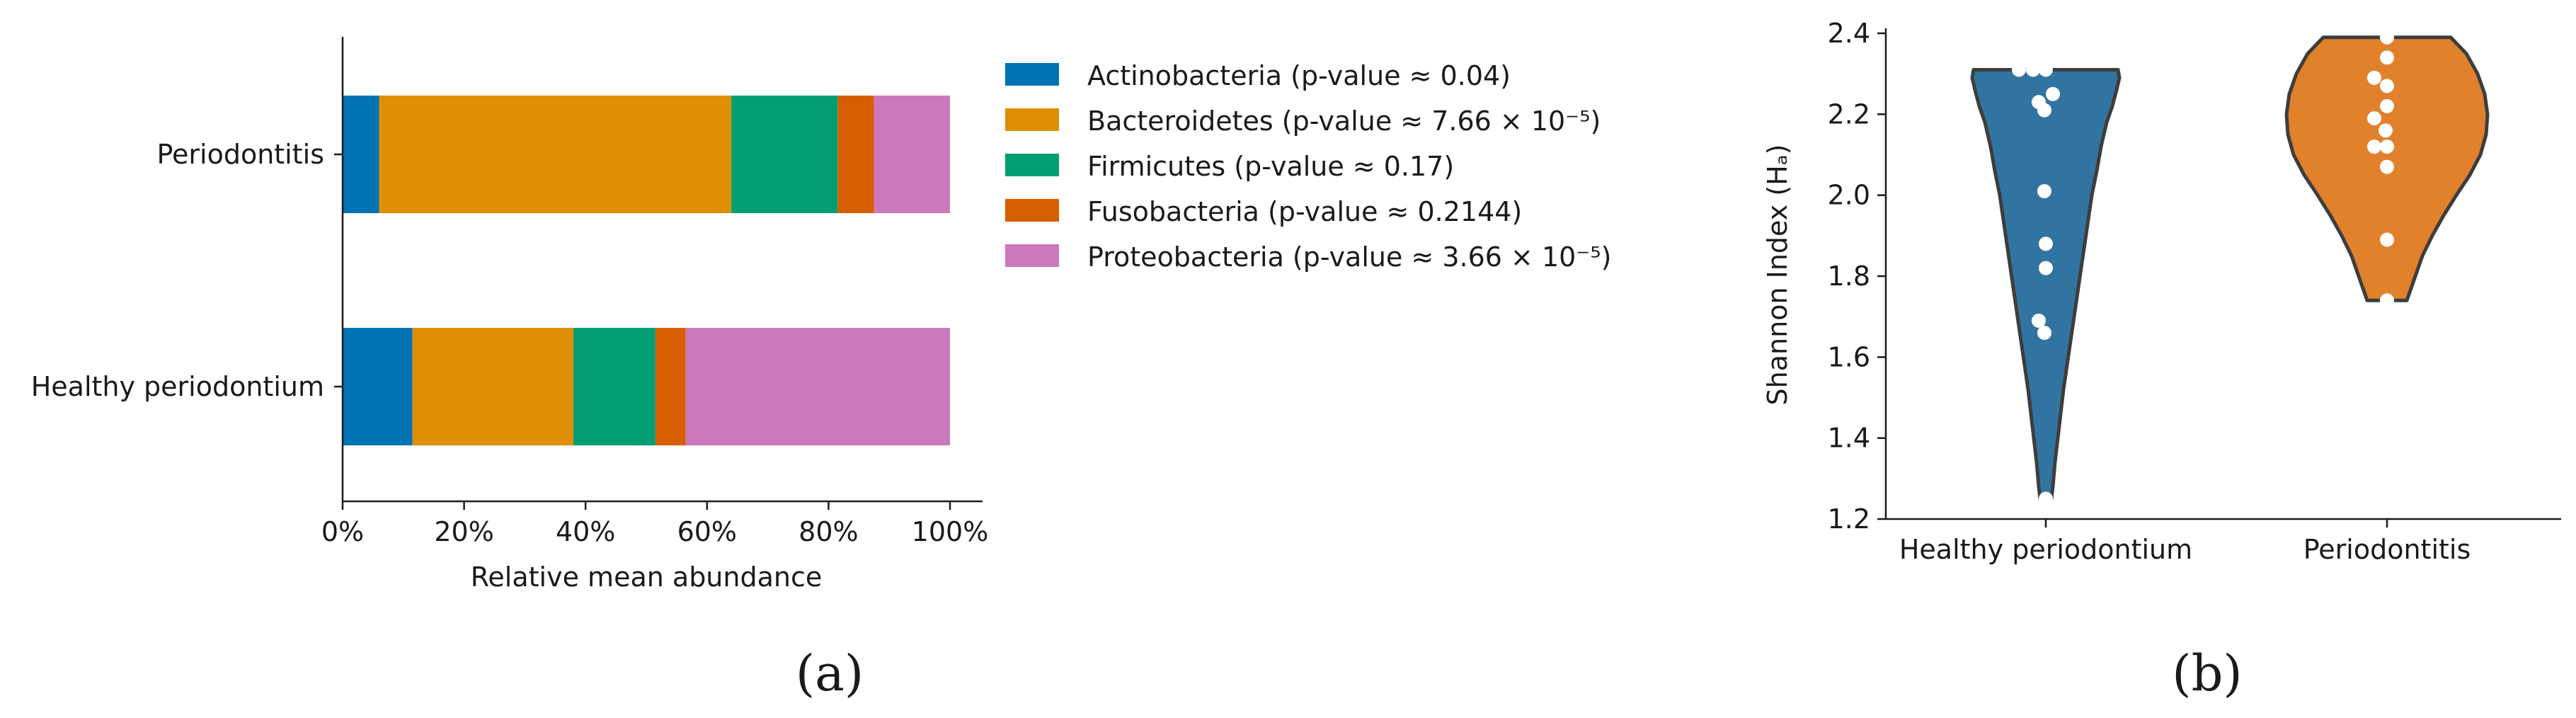 The image size is (2576, 718). Describe the element at coordinates (1344, 121) in the screenshot. I see `legend-entry: Bacteroidetes (p-value ≈ 7.66 × 10⁻⁵)` at that location.